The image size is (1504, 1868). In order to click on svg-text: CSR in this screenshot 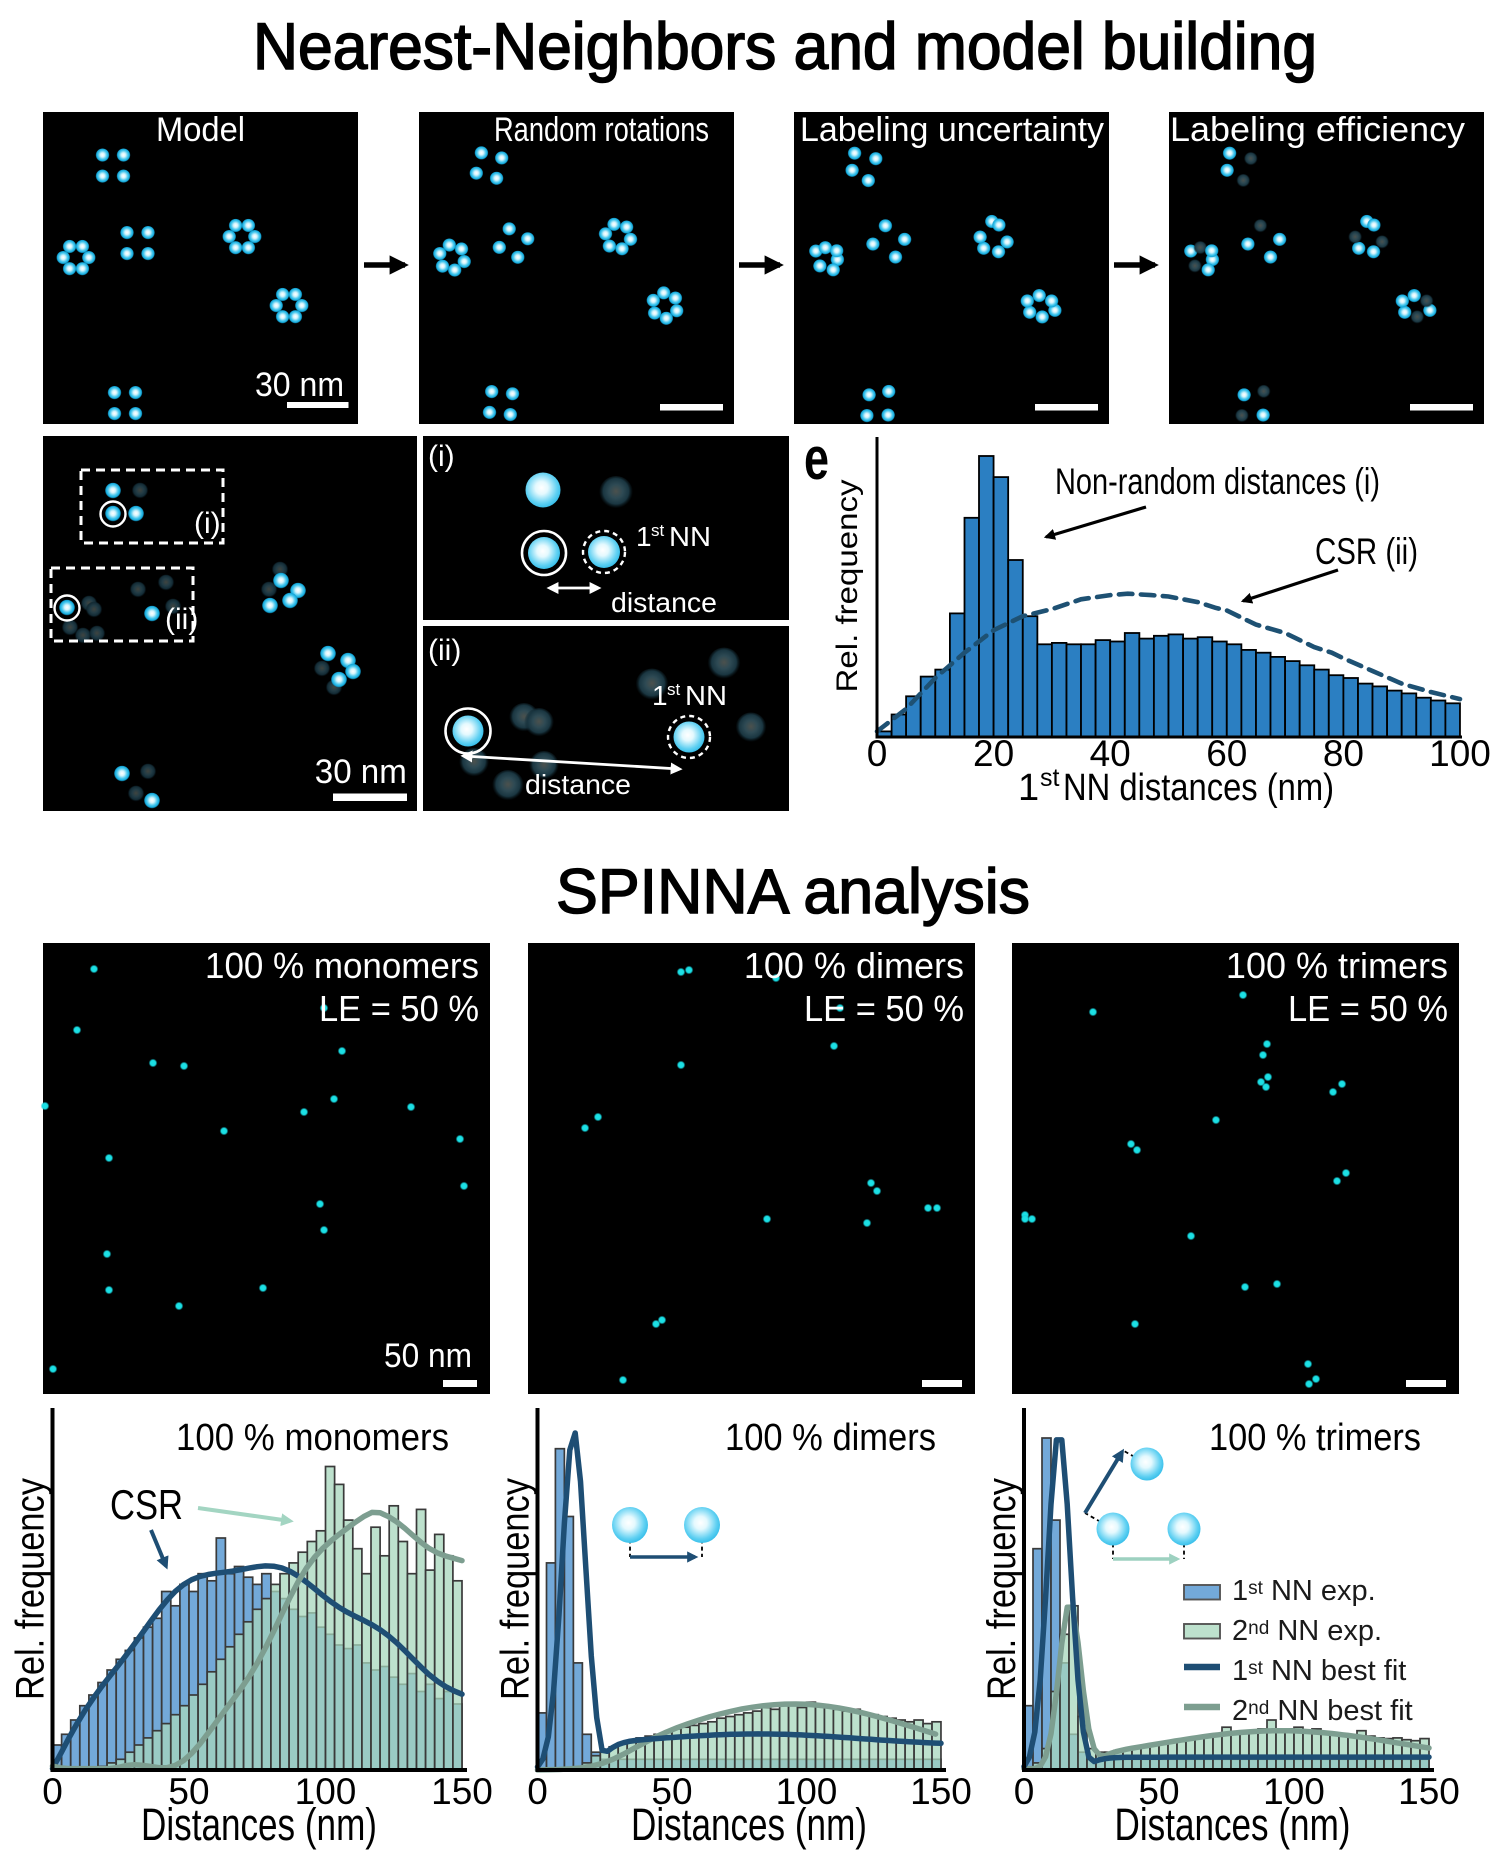, I will do `click(146, 1504)`.